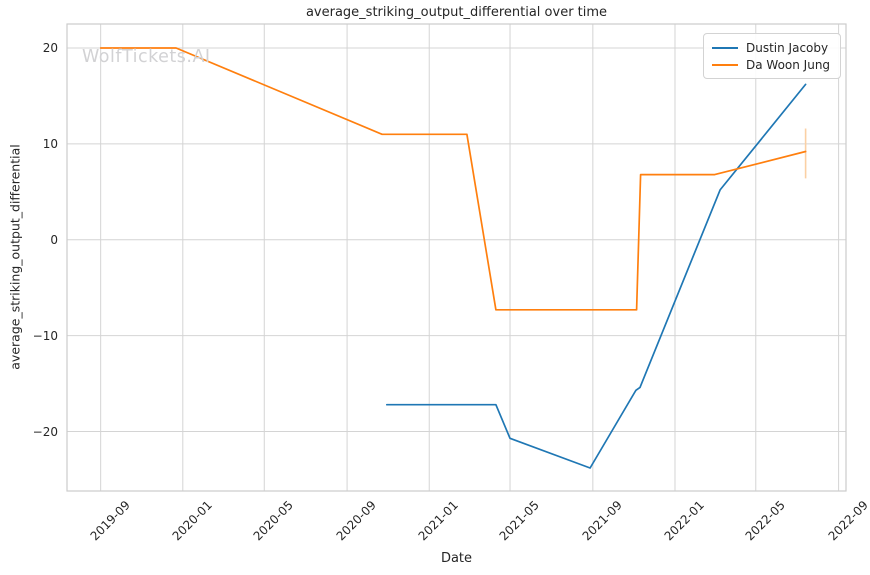 The width and height of the screenshot is (870, 575). Describe the element at coordinates (146, 57) in the screenshot. I see `watermark: WolfTickets.AI` at that location.